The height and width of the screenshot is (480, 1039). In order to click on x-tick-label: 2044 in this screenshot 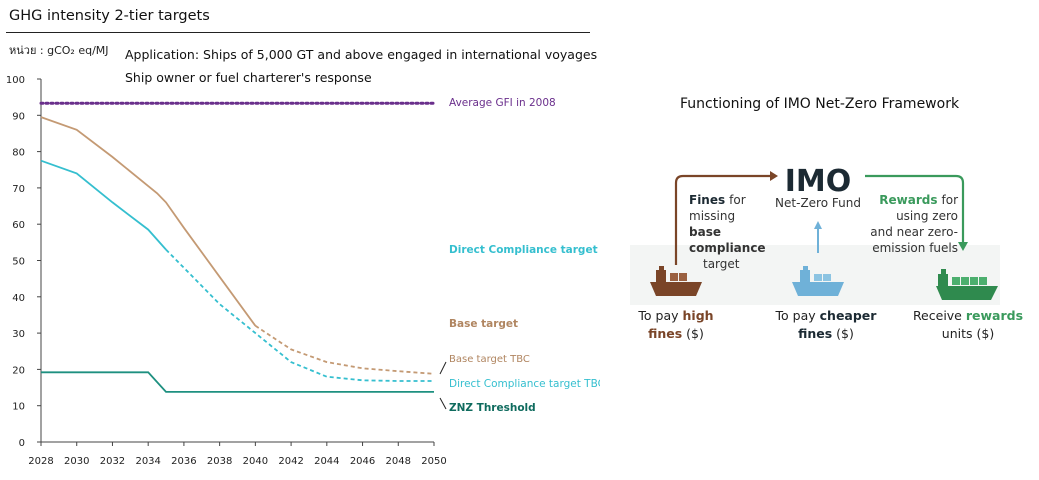, I will do `click(326, 461)`.